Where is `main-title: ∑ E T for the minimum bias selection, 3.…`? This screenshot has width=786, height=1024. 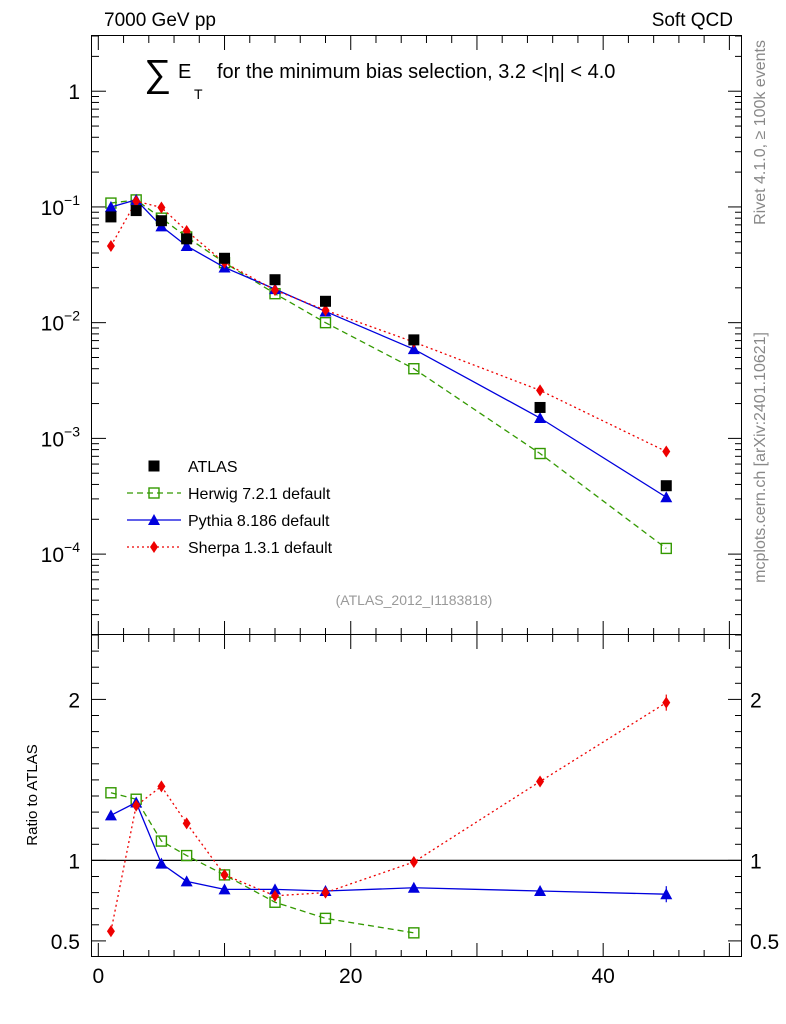
main-title: ∑ E T for the minimum bias selection, 3.… is located at coordinates (379, 77).